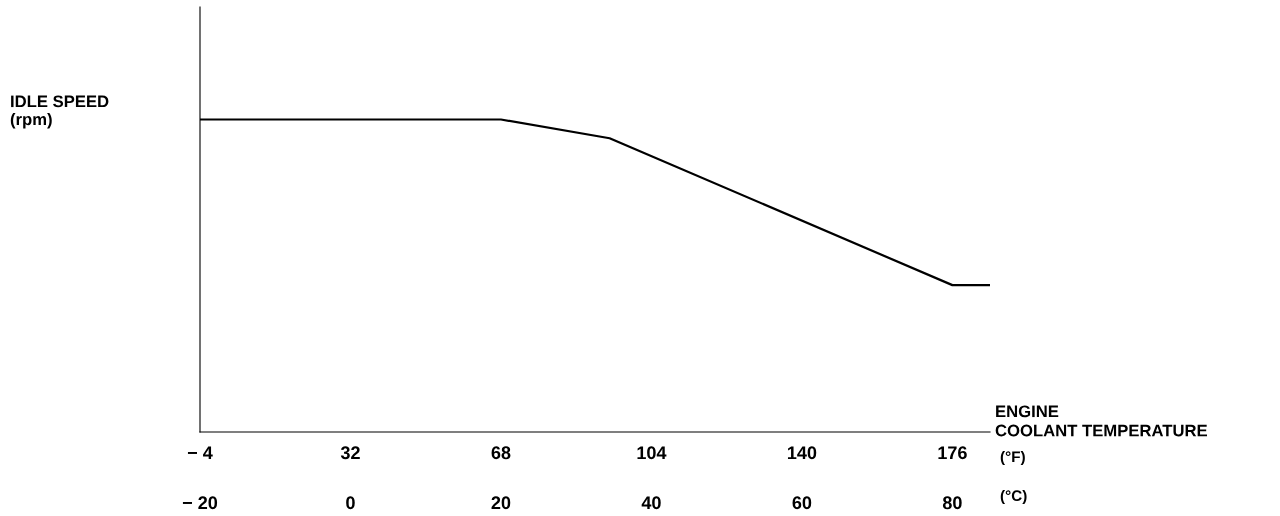 The height and width of the screenshot is (516, 1280). What do you see at coordinates (1012, 458) in the screenshot?
I see `text: (°F)` at bounding box center [1012, 458].